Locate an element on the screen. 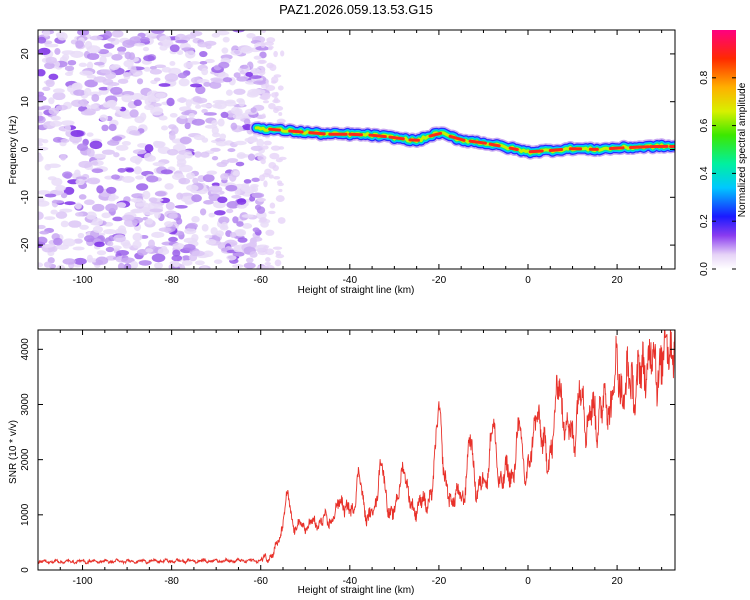  x-tick-label: 20 is located at coordinates (618, 280).